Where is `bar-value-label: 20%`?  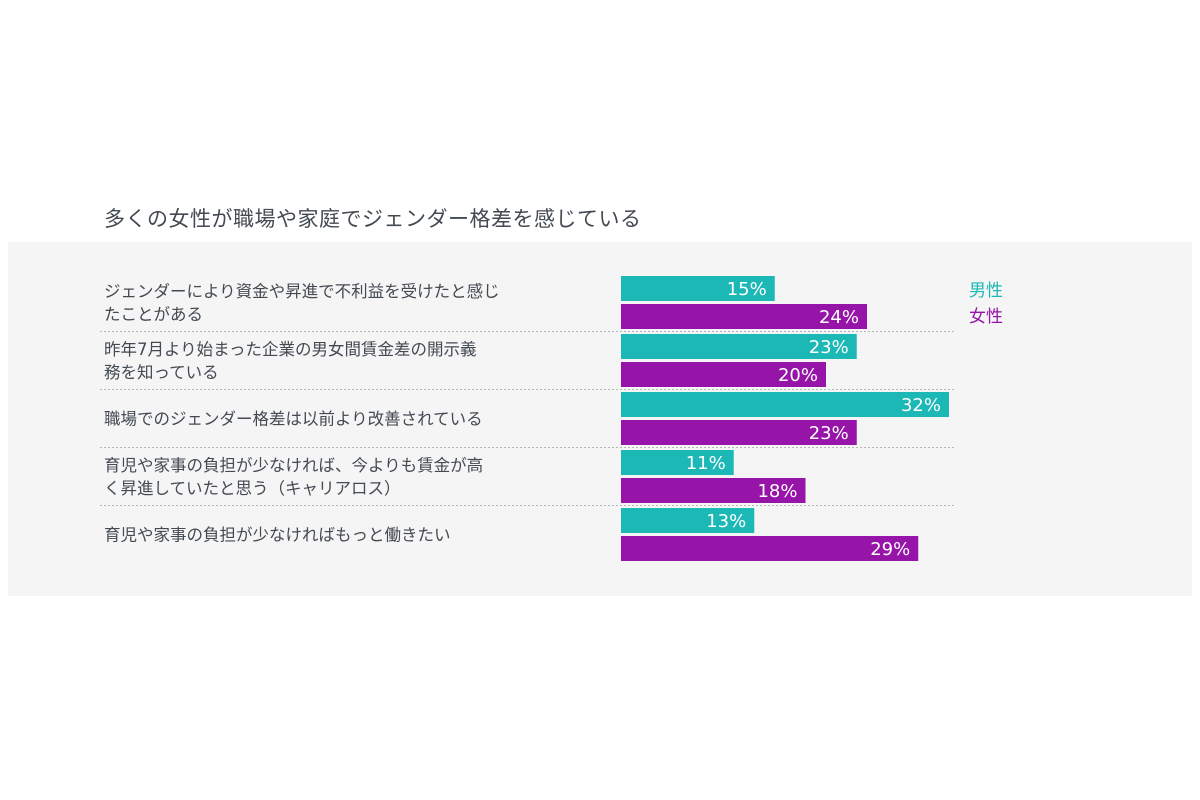
bar-value-label: 20% is located at coordinates (798, 375).